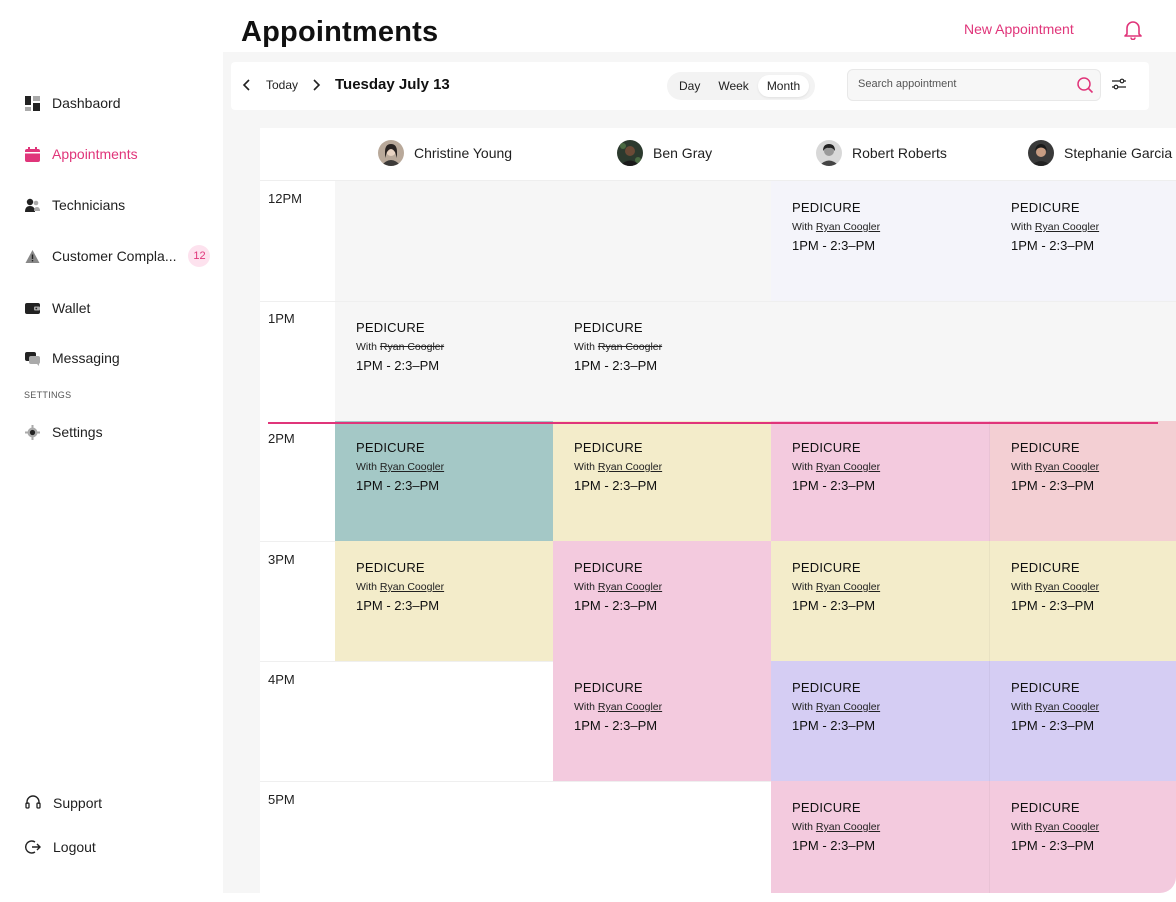 This screenshot has width=1176, height=902. Describe the element at coordinates (72, 358) in the screenshot. I see `sidebar-item-messaging: Messaging` at that location.